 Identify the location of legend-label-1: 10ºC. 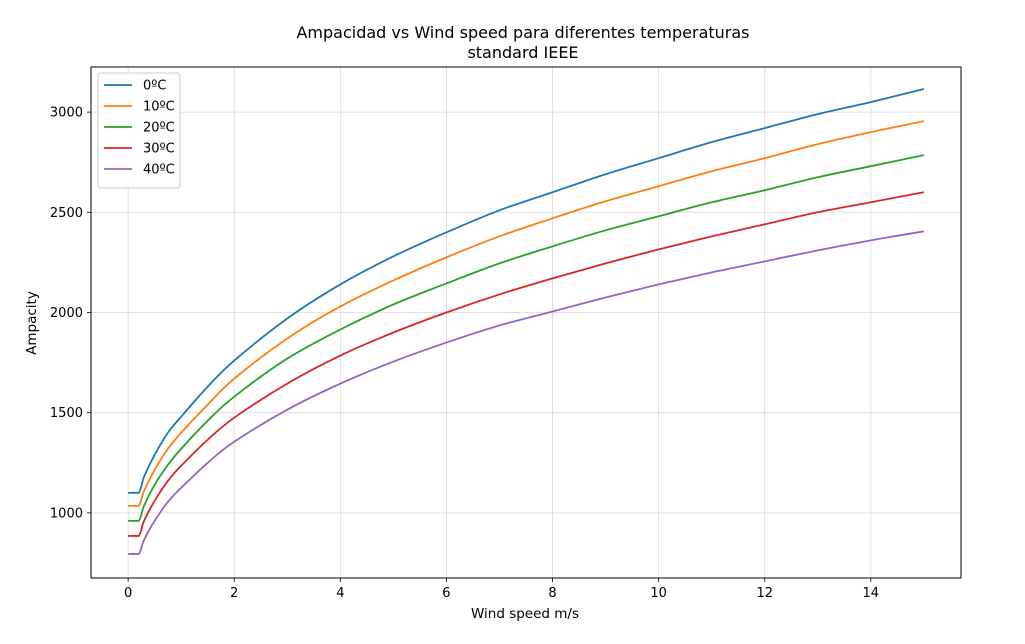
(159, 107).